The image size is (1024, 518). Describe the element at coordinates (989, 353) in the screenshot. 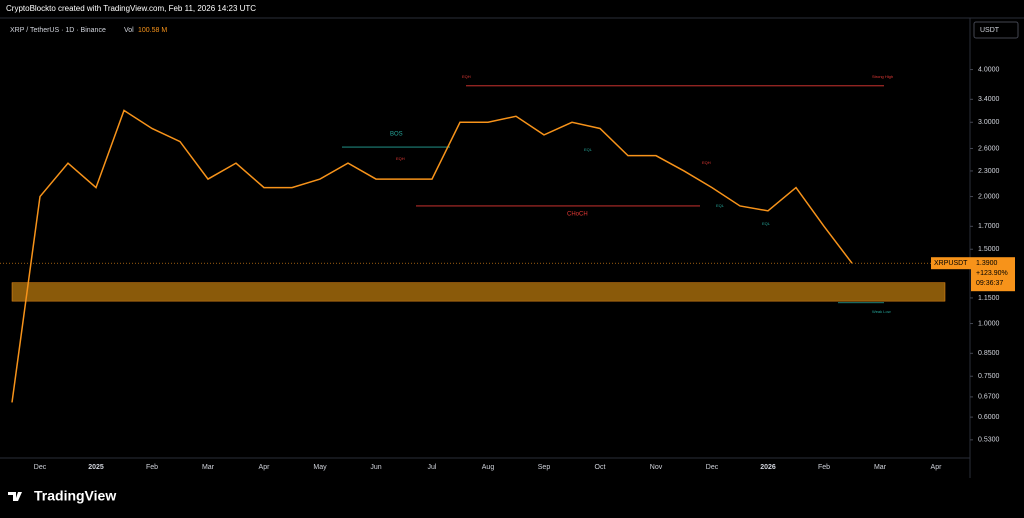

I see `y-tick-label: 0.8500` at that location.